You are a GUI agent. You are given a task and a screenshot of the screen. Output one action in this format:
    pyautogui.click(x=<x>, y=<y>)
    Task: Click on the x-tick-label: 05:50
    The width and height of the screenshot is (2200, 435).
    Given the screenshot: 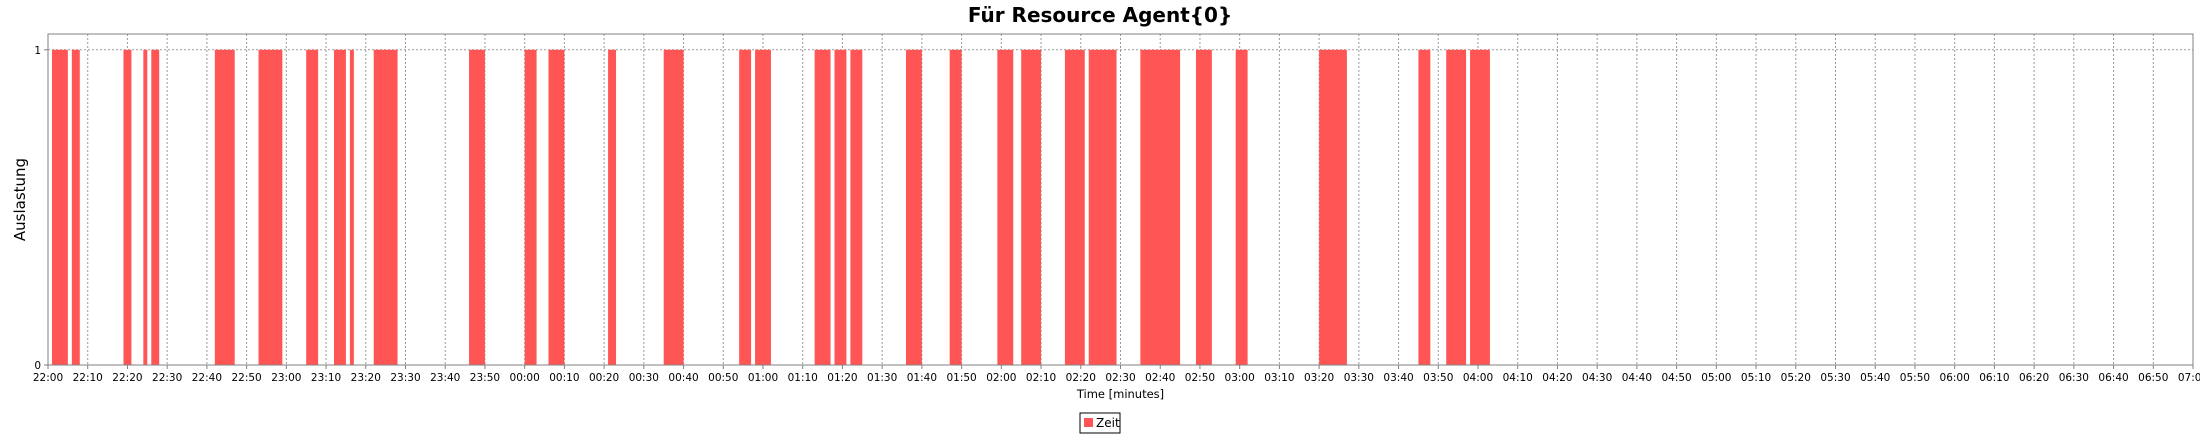 What is the action you would take?
    pyautogui.click(x=1915, y=378)
    